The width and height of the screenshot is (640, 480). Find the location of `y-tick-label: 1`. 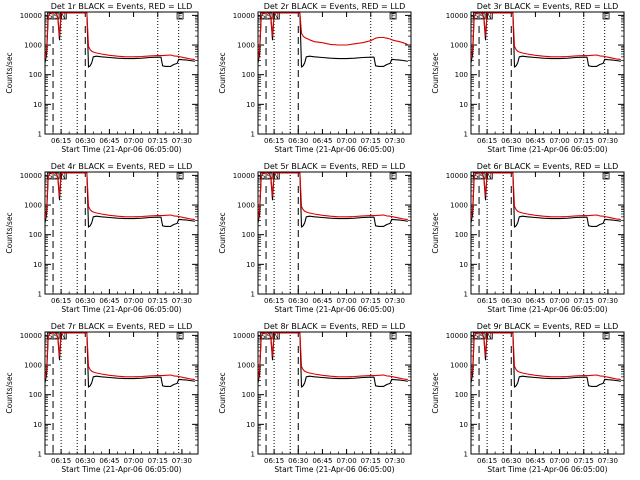

y-tick-label: 1 is located at coordinates (466, 295).